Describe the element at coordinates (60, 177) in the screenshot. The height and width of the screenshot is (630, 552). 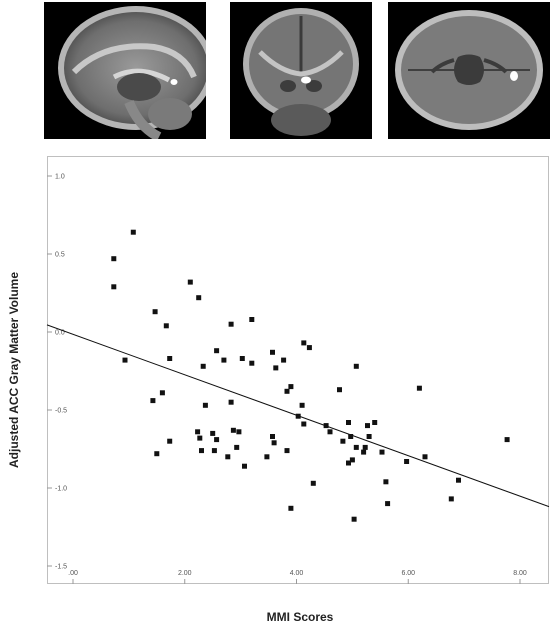
I see `y-tick-label: 1.0` at that location.